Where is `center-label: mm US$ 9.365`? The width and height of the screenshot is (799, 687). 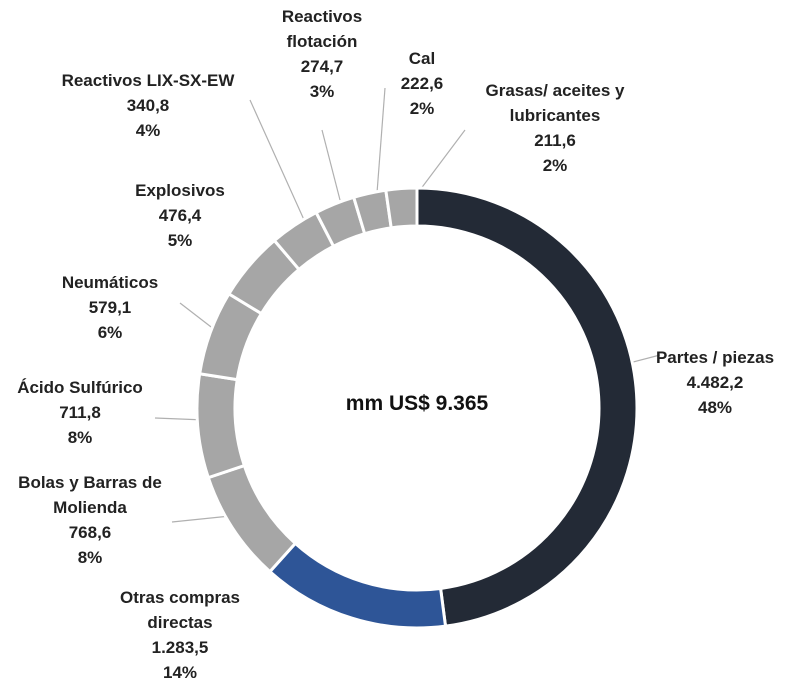 center-label: mm US$ 9.365 is located at coordinates (417, 403).